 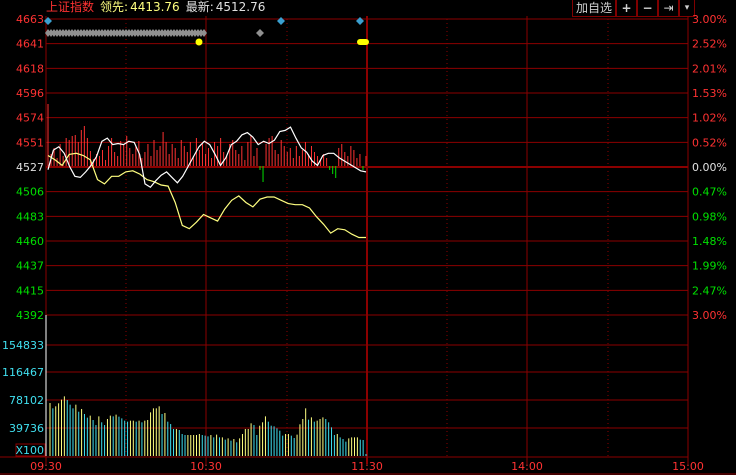 What do you see at coordinates (688, 466) in the screenshot?
I see `time-tick: 15:00` at bounding box center [688, 466].